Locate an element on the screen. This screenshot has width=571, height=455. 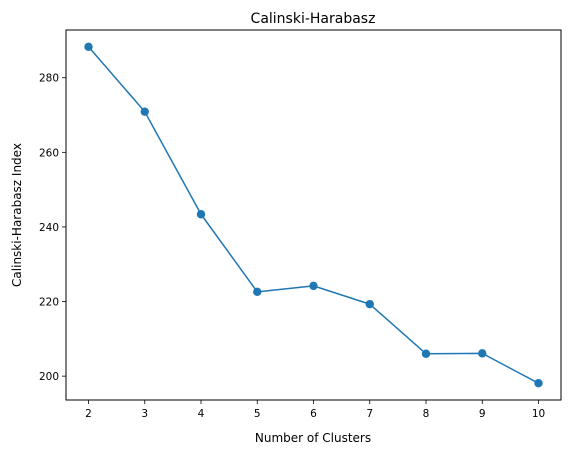
x-axis-label: Number of Clusters is located at coordinates (313, 438).